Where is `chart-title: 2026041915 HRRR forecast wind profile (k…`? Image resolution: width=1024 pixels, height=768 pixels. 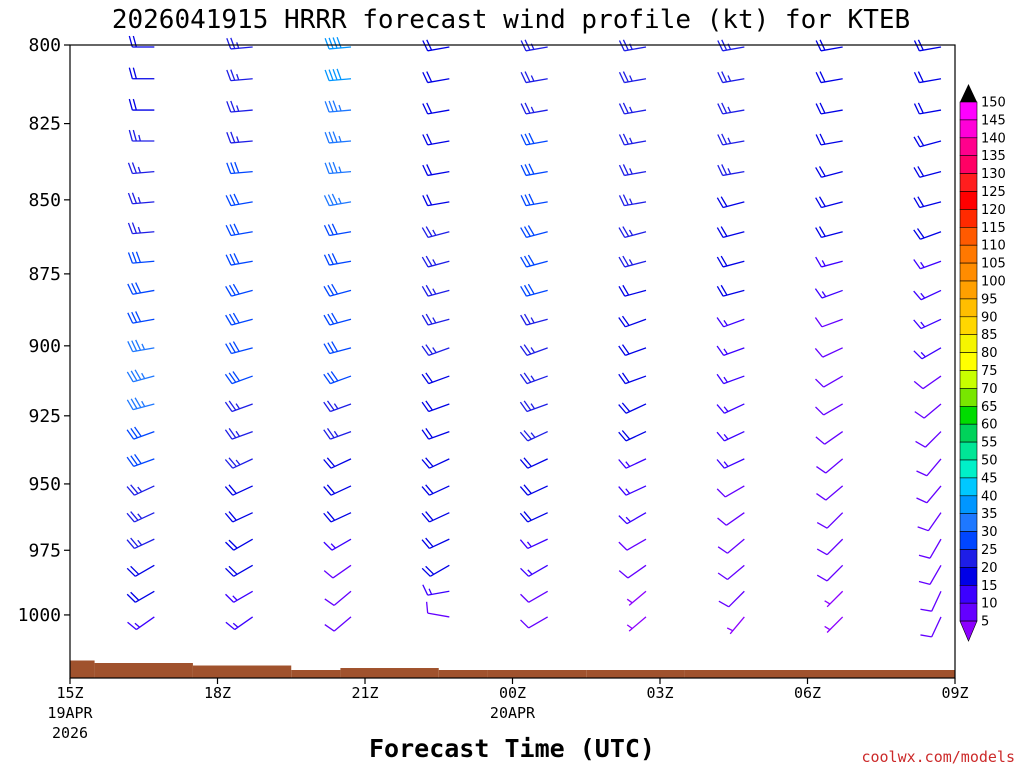 chart-title: 2026041915 HRRR forecast wind profile (k… is located at coordinates (511, 20).